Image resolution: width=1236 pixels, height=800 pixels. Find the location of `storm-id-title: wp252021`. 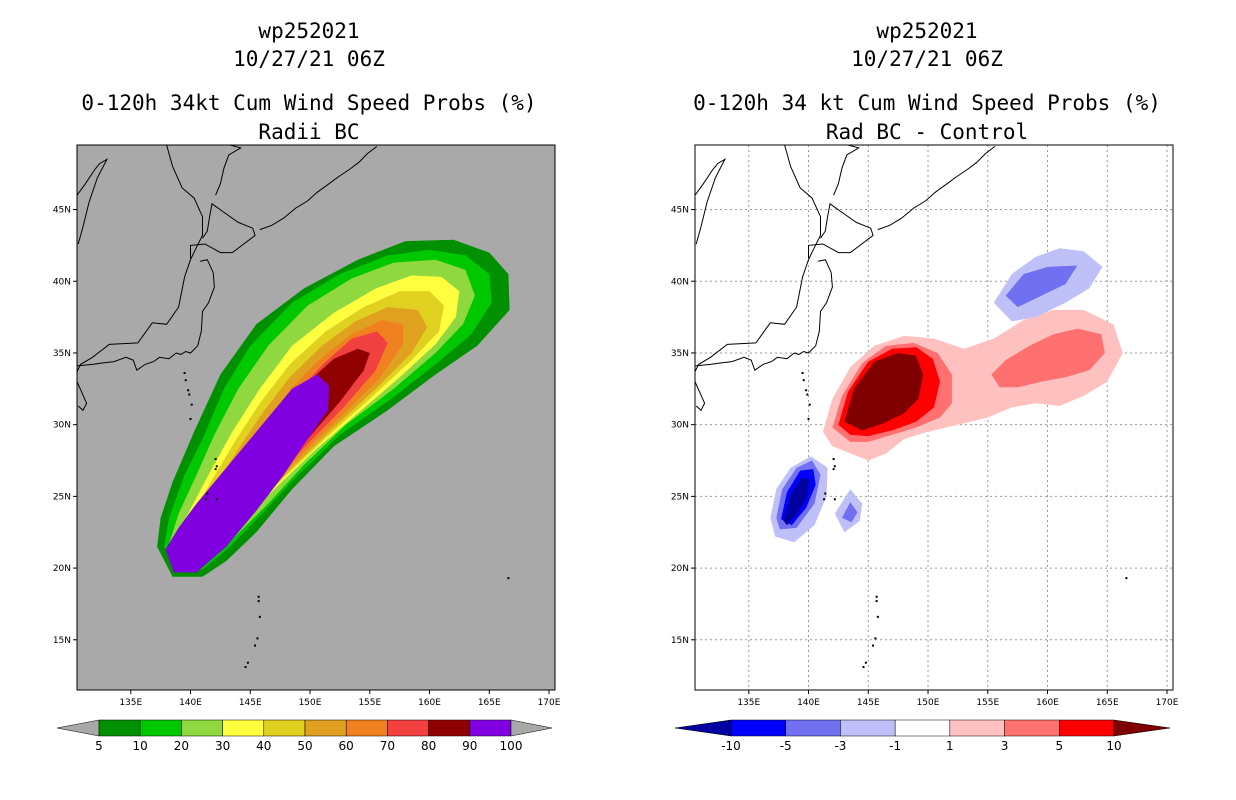

storm-id-title: wp252021 is located at coordinates (309, 31).